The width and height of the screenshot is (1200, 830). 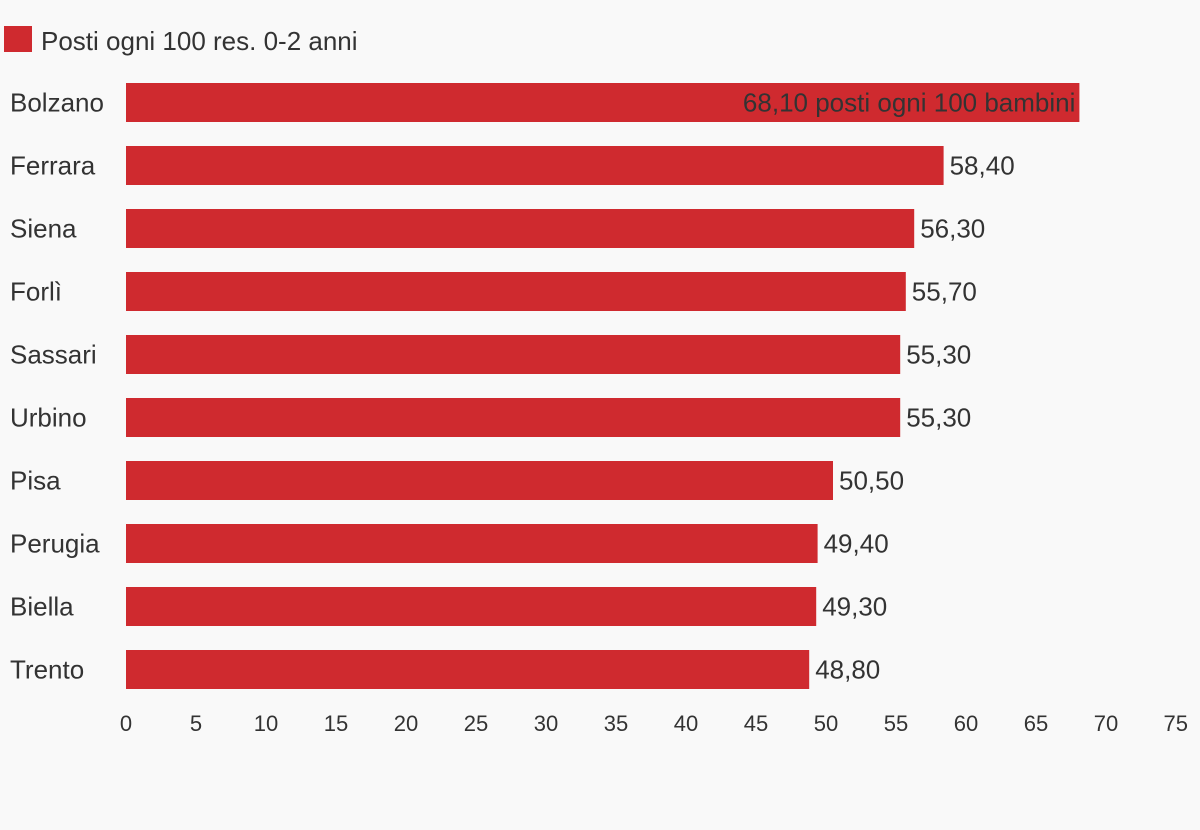 I want to click on x-tick-label-0: 0, so click(x=126, y=723).